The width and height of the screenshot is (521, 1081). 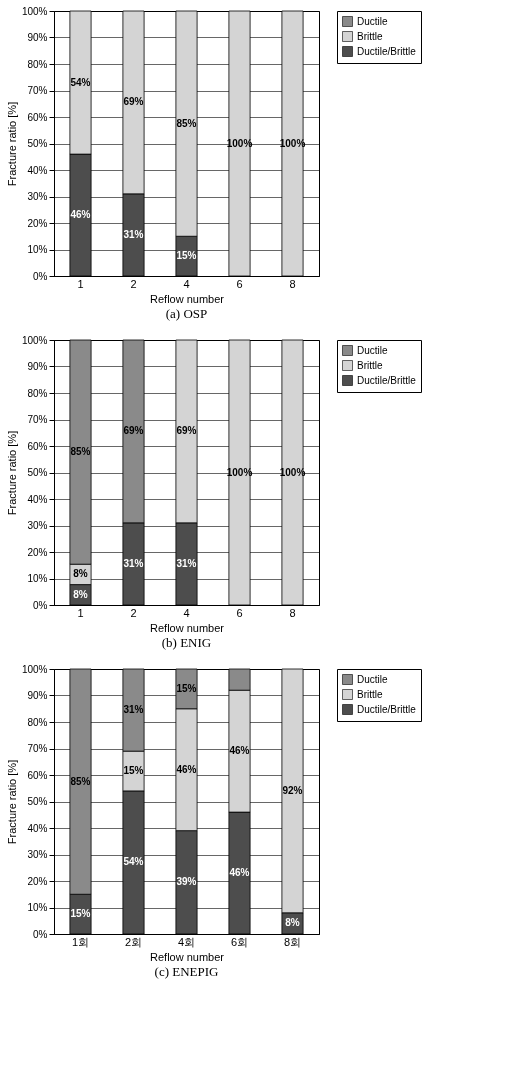 I want to click on text: (a) OSP, so click(x=186, y=313).